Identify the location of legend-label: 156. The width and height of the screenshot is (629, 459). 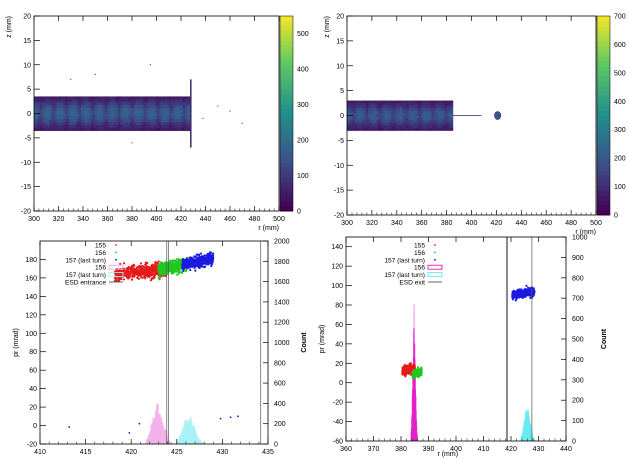
(100, 268).